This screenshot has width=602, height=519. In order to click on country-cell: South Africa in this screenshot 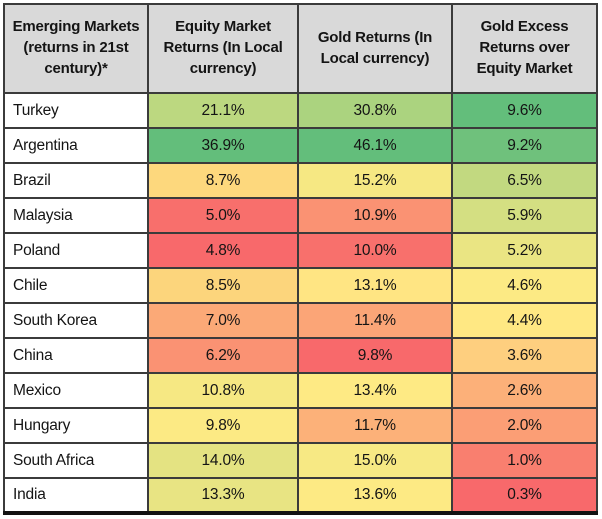, I will do `click(76, 460)`.